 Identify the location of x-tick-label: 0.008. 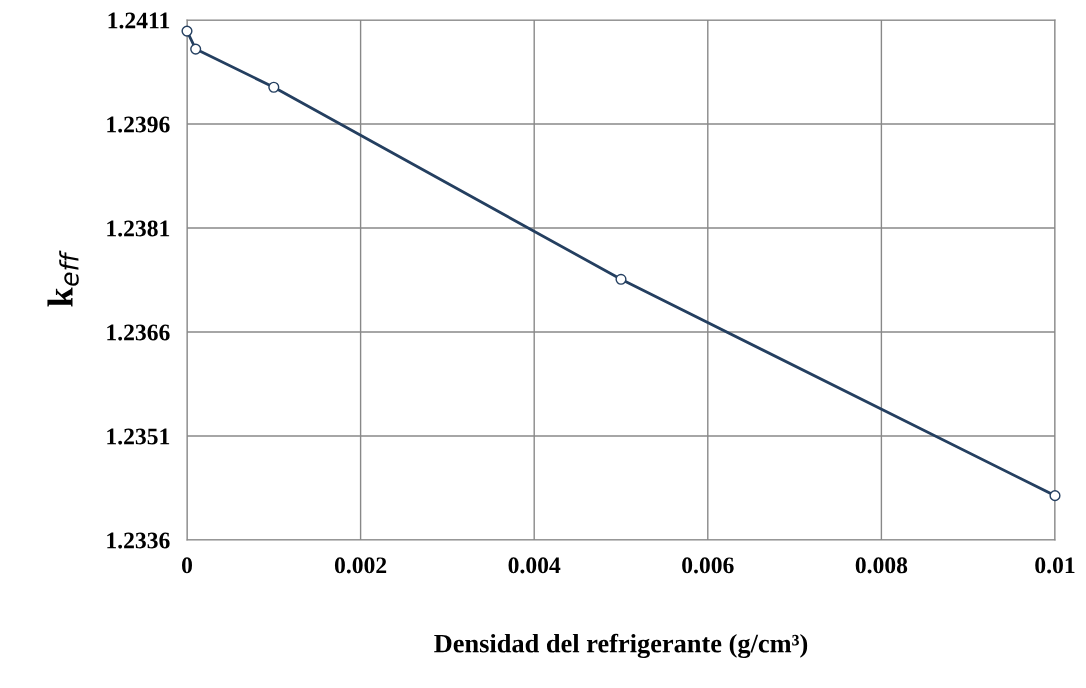
(881, 565).